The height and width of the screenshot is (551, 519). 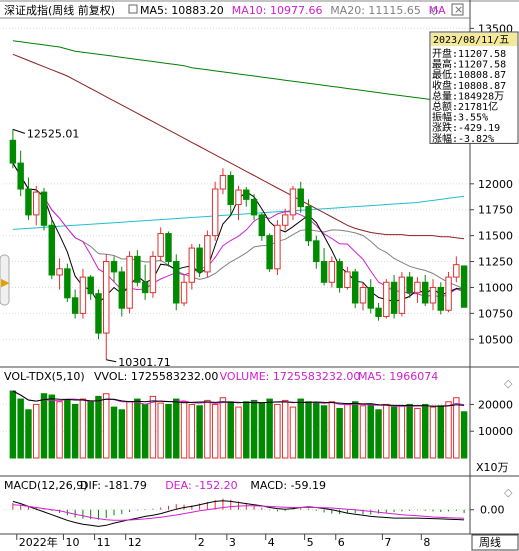 What do you see at coordinates (473, 118) in the screenshot?
I see `info-value: 3.55%` at bounding box center [473, 118].